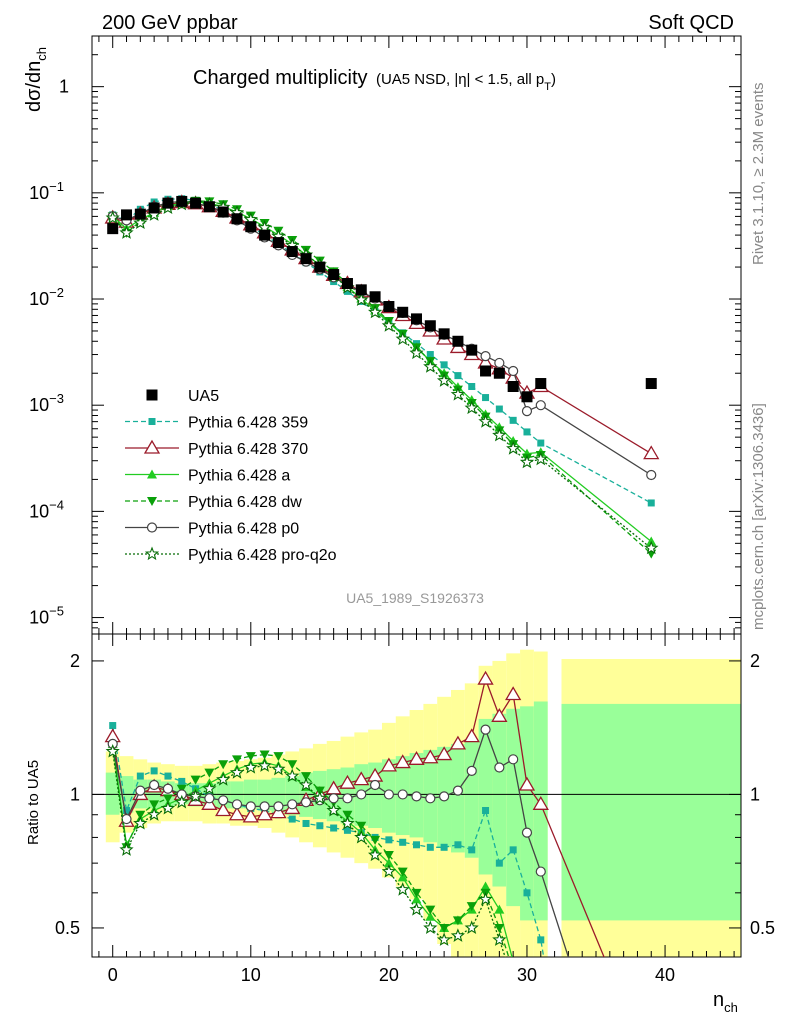 Image resolution: width=786 pixels, height=1024 pixels. What do you see at coordinates (328, 841) in the screenshot?
I see `ratio-line` at bounding box center [328, 841].